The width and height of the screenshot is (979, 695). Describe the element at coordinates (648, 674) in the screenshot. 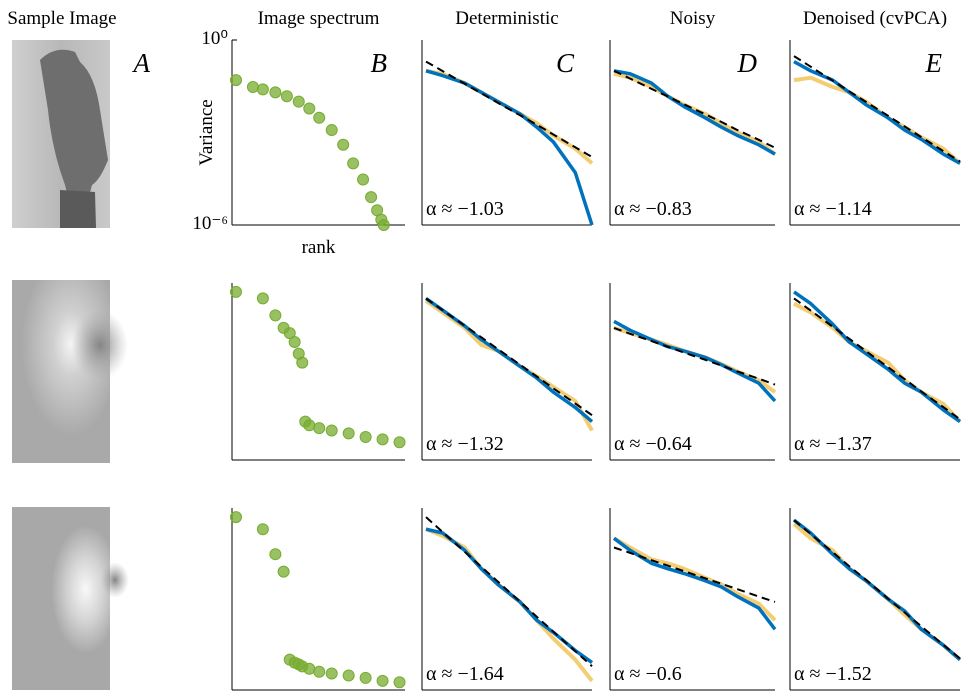

I see `annotation: α ≈ −0.6` at that location.